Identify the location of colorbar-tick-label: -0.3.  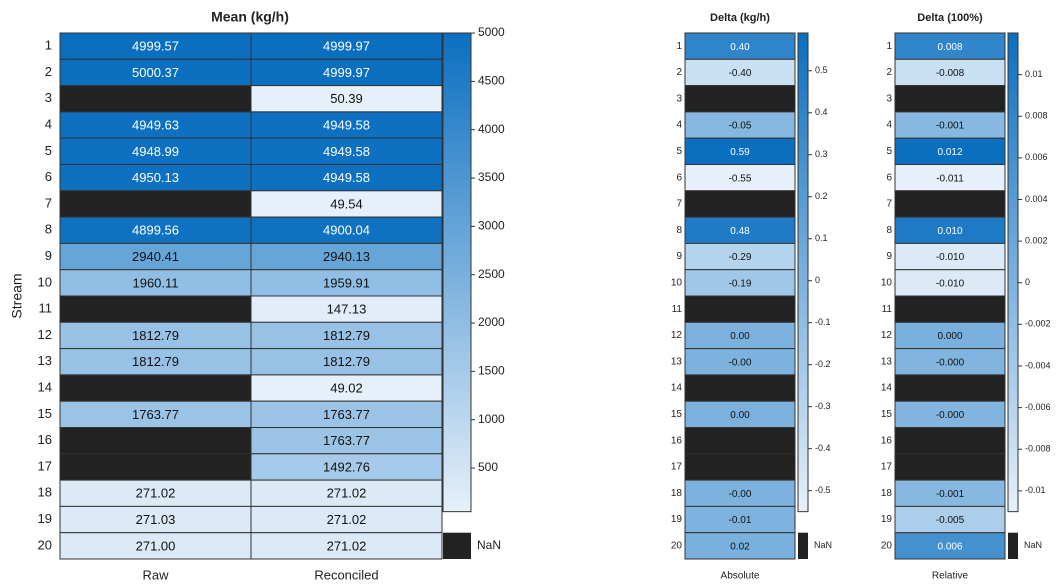
(823, 406).